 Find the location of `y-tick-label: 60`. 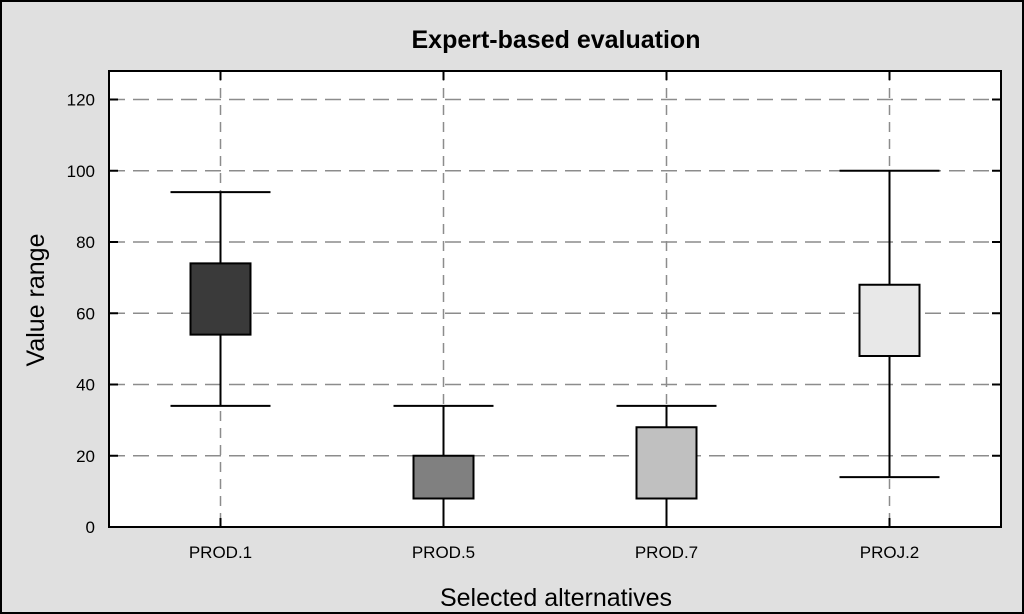

y-tick-label: 60 is located at coordinates (85, 313).